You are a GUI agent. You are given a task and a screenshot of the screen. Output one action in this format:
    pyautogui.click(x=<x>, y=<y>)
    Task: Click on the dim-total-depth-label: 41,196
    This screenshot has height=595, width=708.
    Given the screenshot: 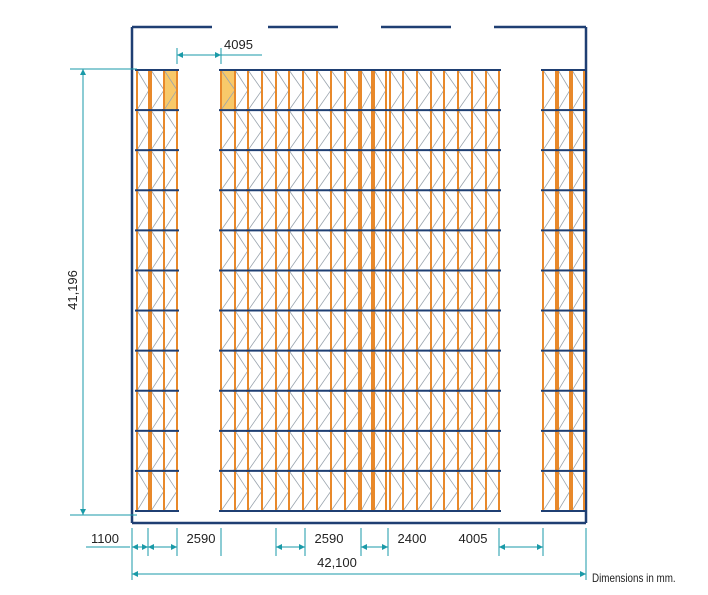 What is the action you would take?
    pyautogui.click(x=72, y=290)
    